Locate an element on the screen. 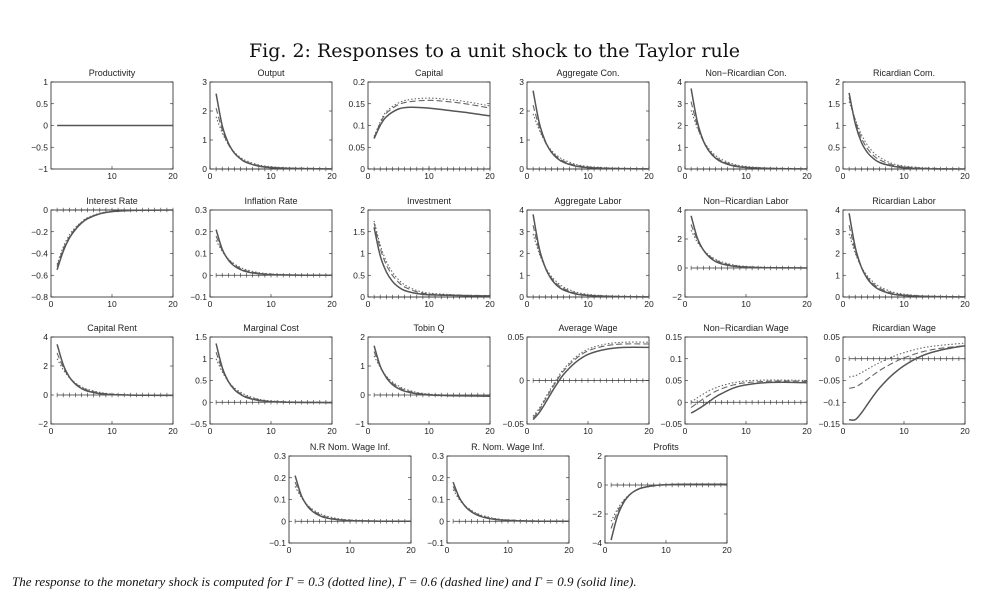 This screenshot has width=989, height=610. panel-title: Productivity is located at coordinates (112, 73).